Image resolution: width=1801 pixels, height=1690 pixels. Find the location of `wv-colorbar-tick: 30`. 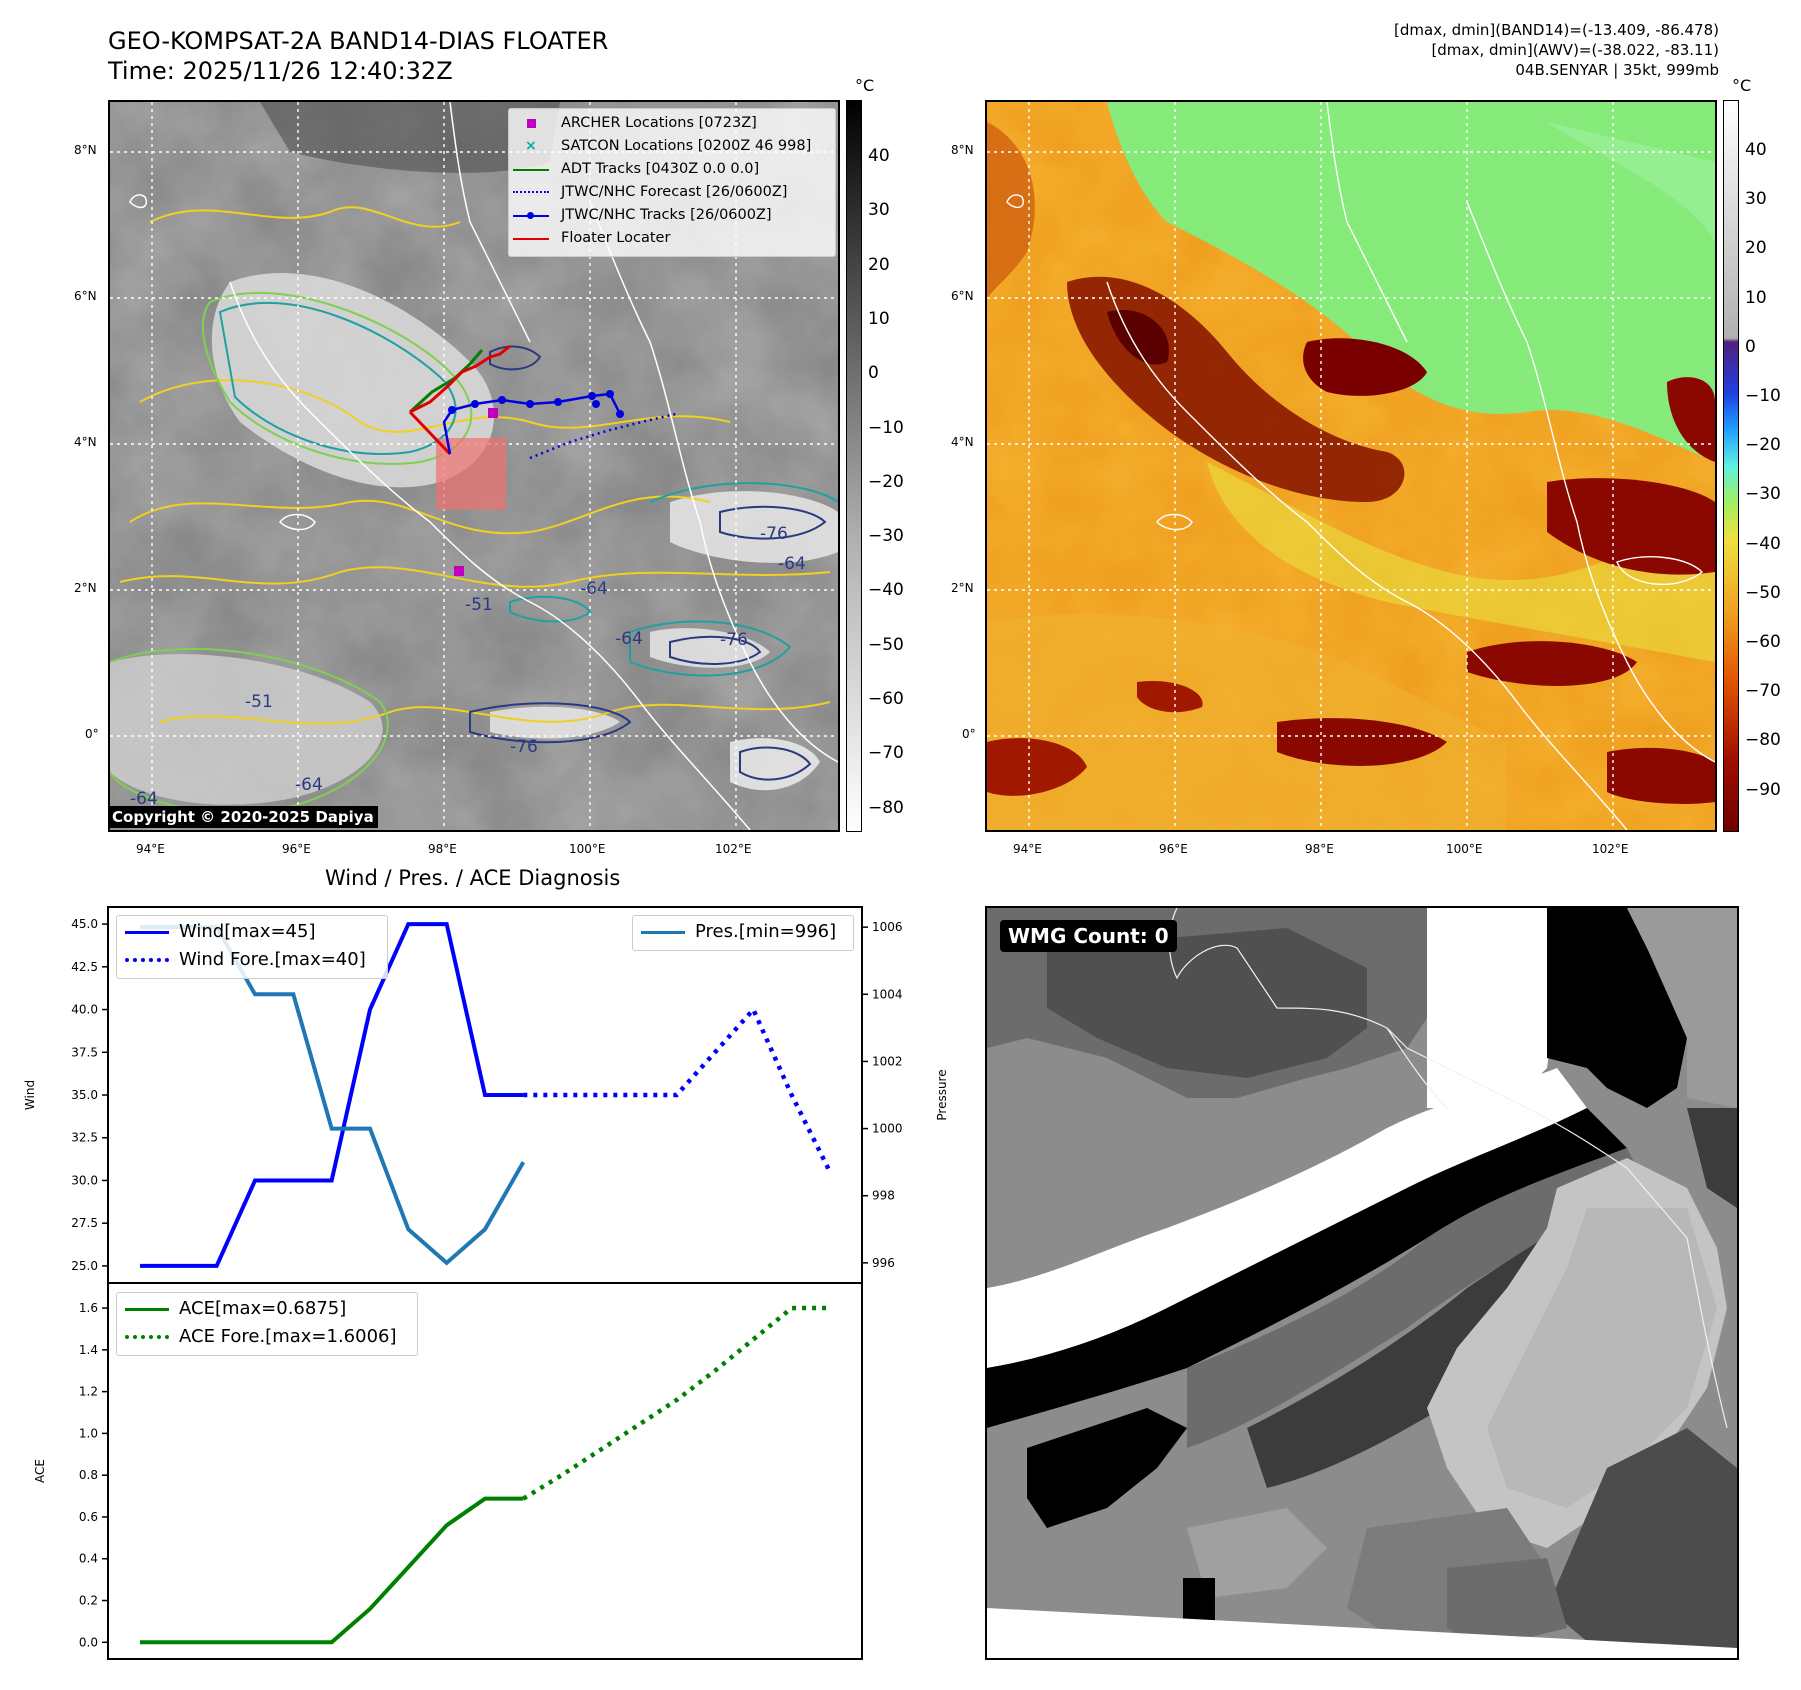

wv-colorbar-tick: 30 is located at coordinates (1756, 199).